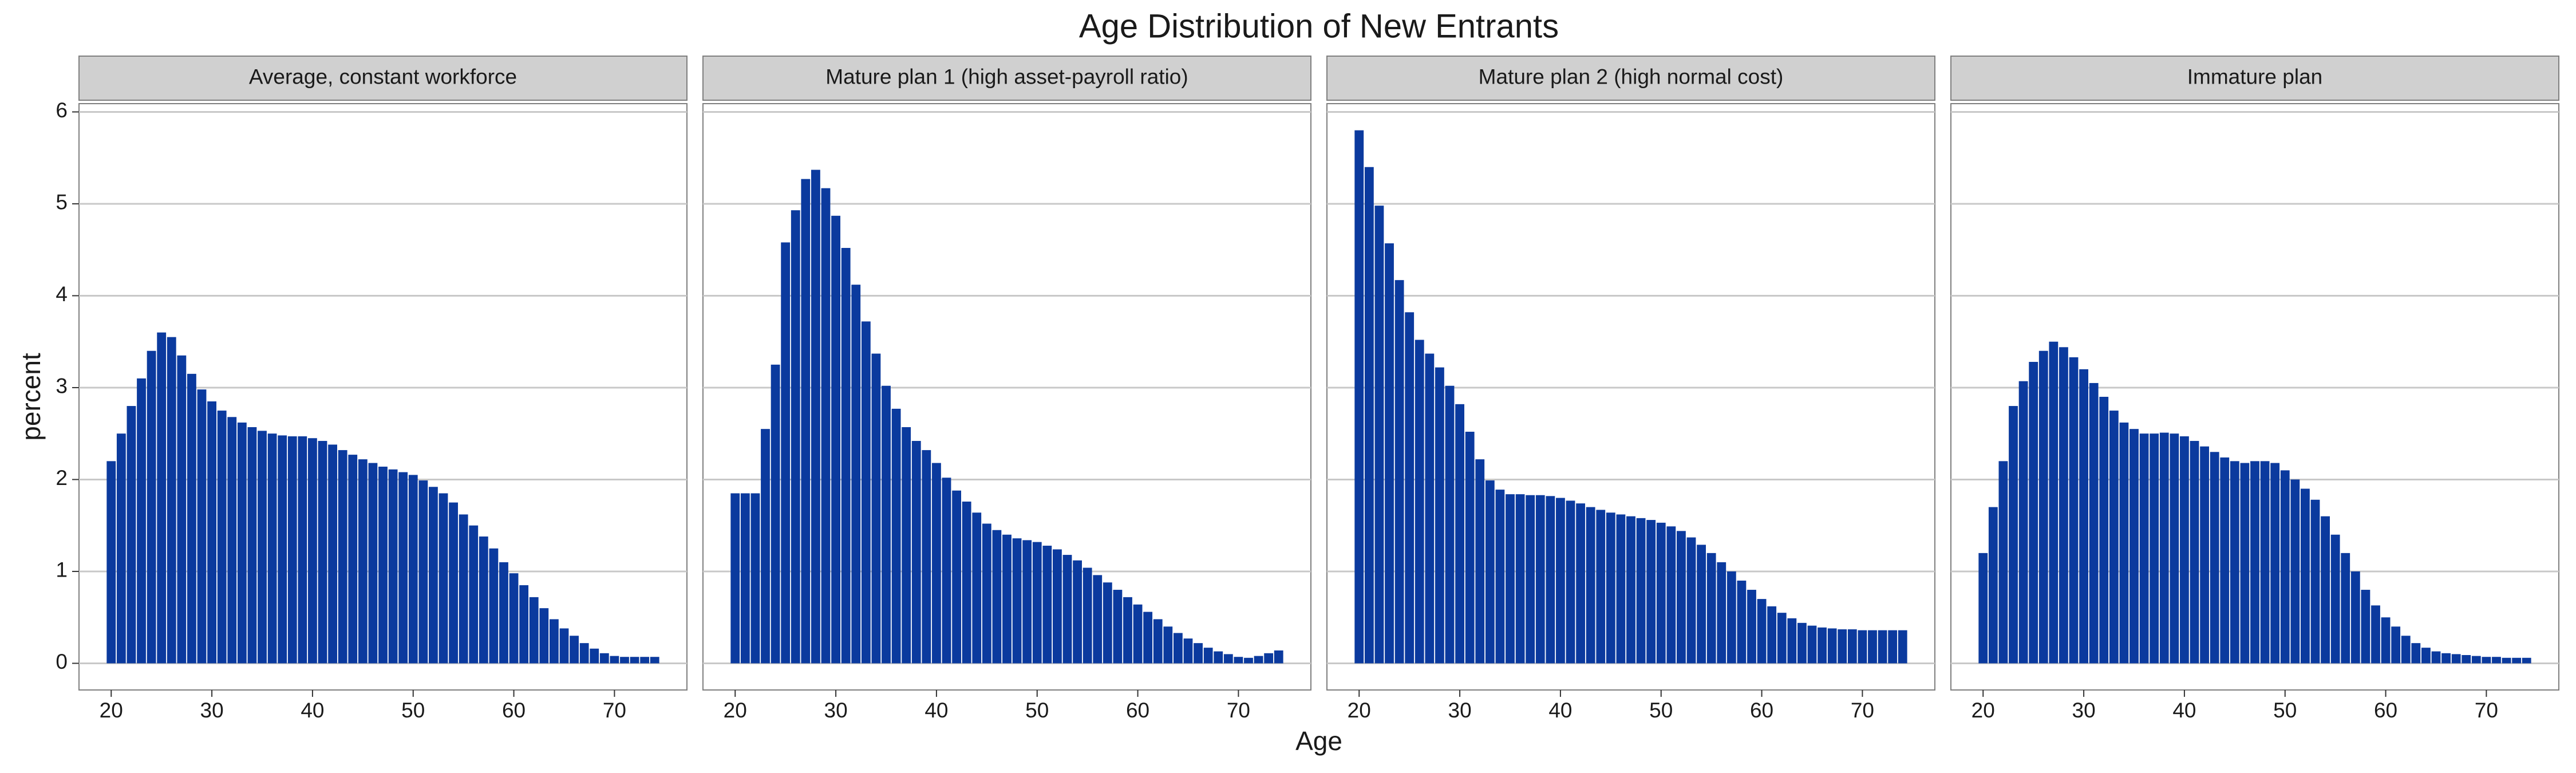 Image resolution: width=2576 pixels, height=773 pixels. Describe the element at coordinates (1318, 741) in the screenshot. I see `x-axis-title: Age` at that location.